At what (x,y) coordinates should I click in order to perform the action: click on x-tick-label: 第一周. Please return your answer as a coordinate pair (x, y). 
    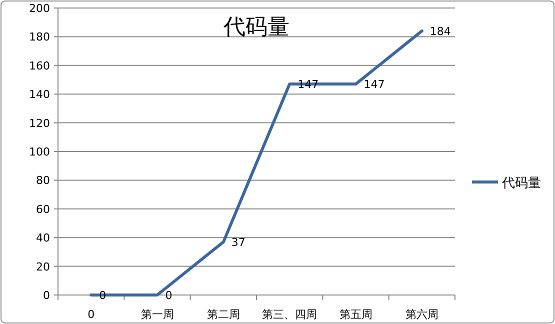
    Looking at the image, I should click on (157, 314).